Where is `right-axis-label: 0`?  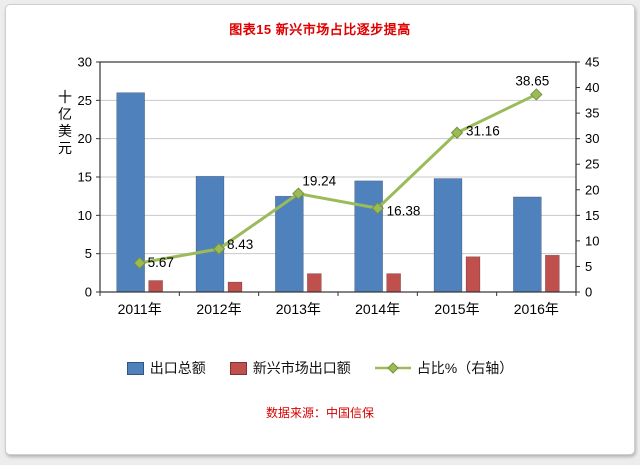 right-axis-label: 0 is located at coordinates (588, 292).